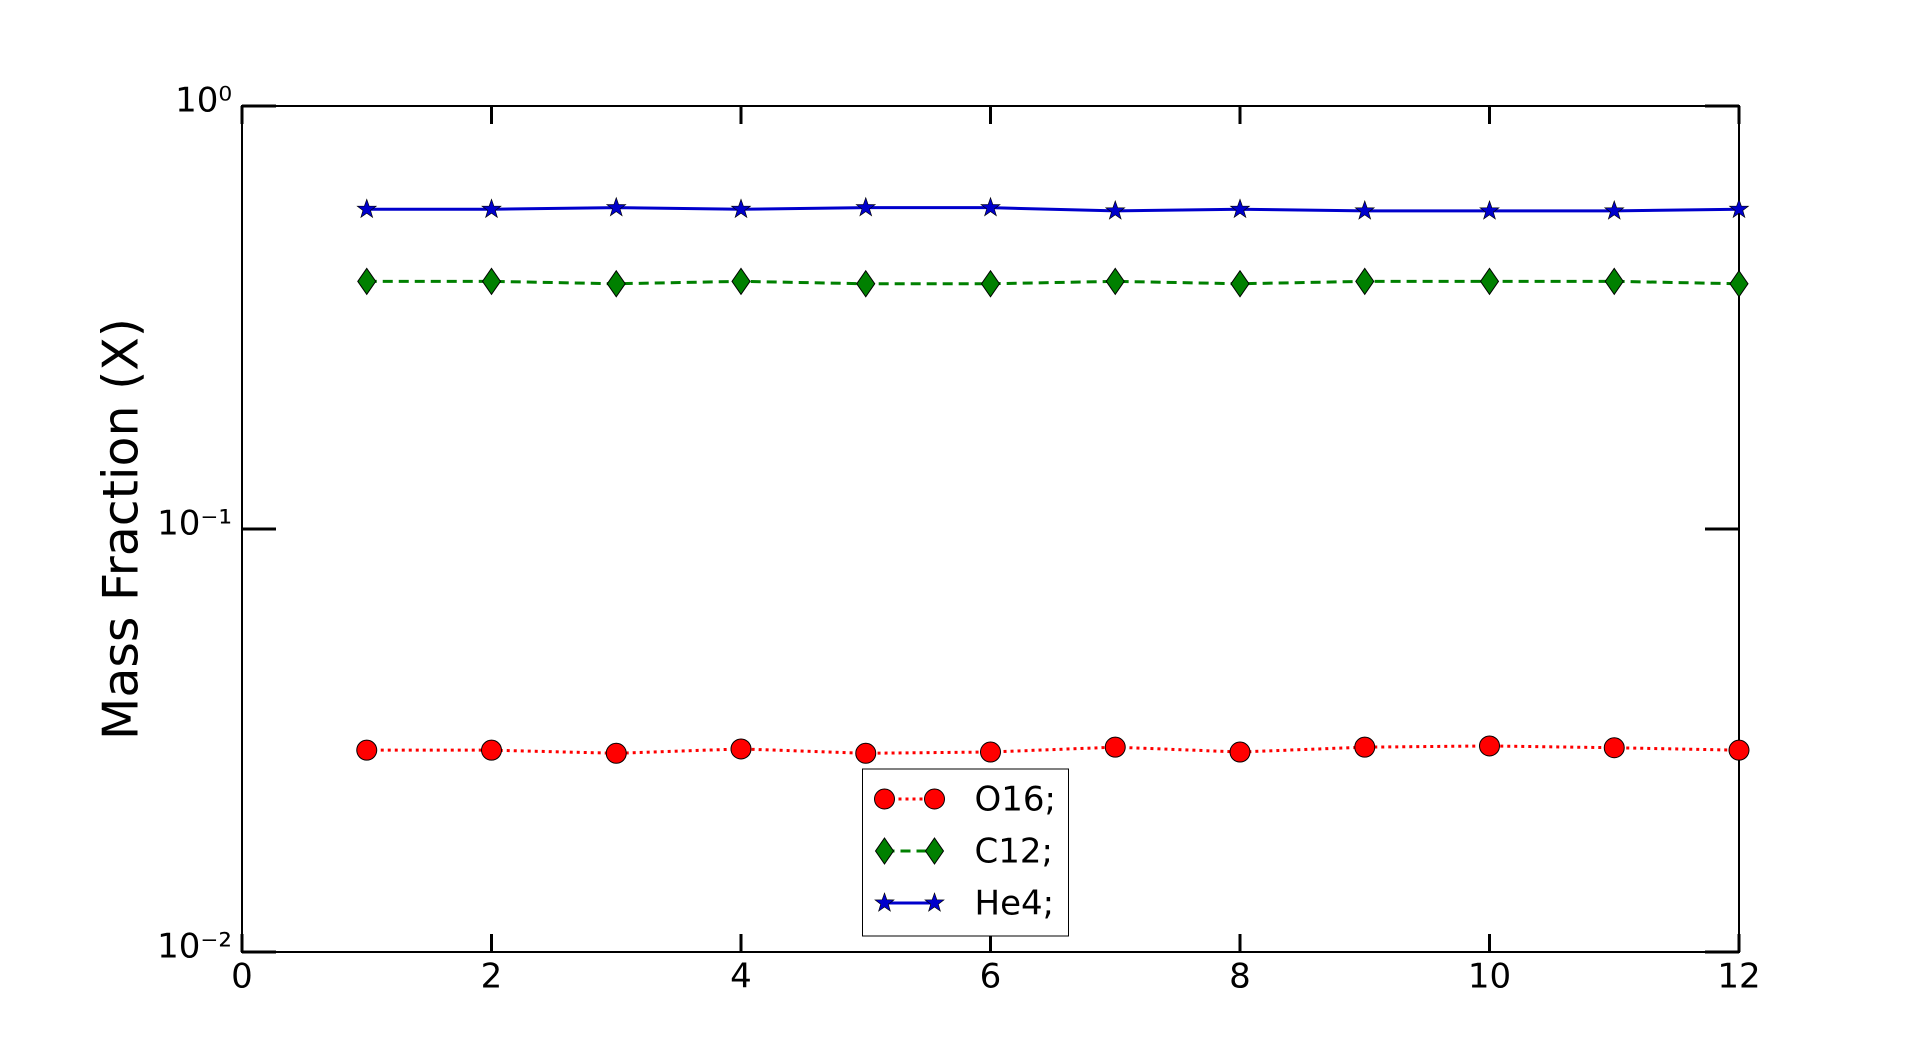 The image size is (1918, 1052). I want to click on legend-box, so click(965, 852).